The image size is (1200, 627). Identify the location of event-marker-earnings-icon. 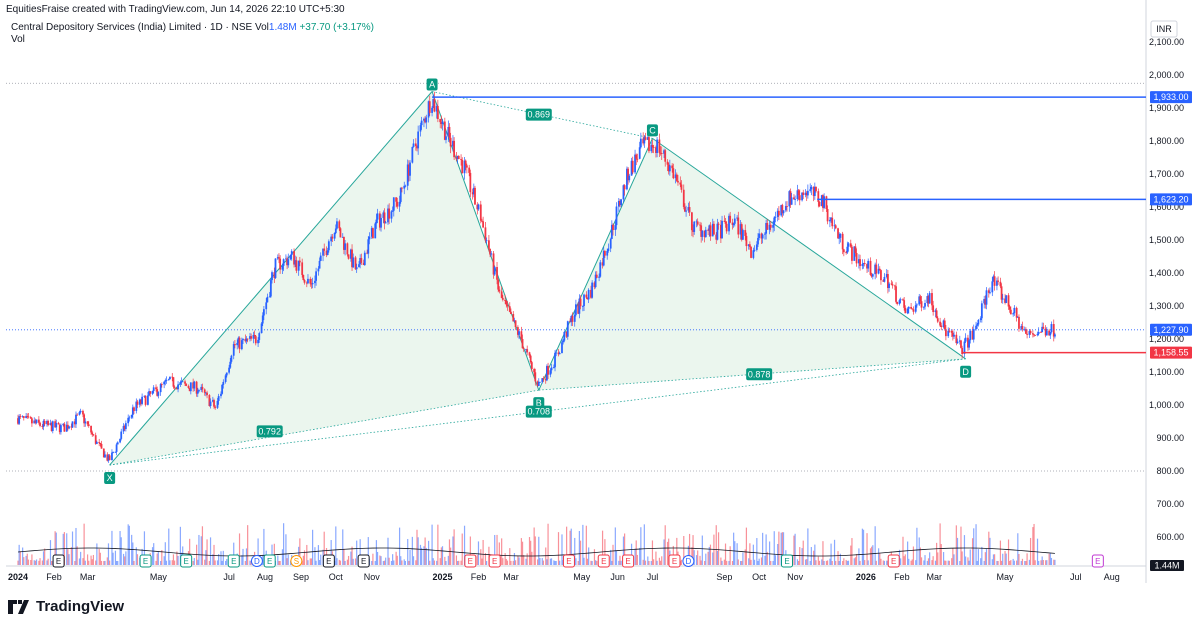
(628, 561).